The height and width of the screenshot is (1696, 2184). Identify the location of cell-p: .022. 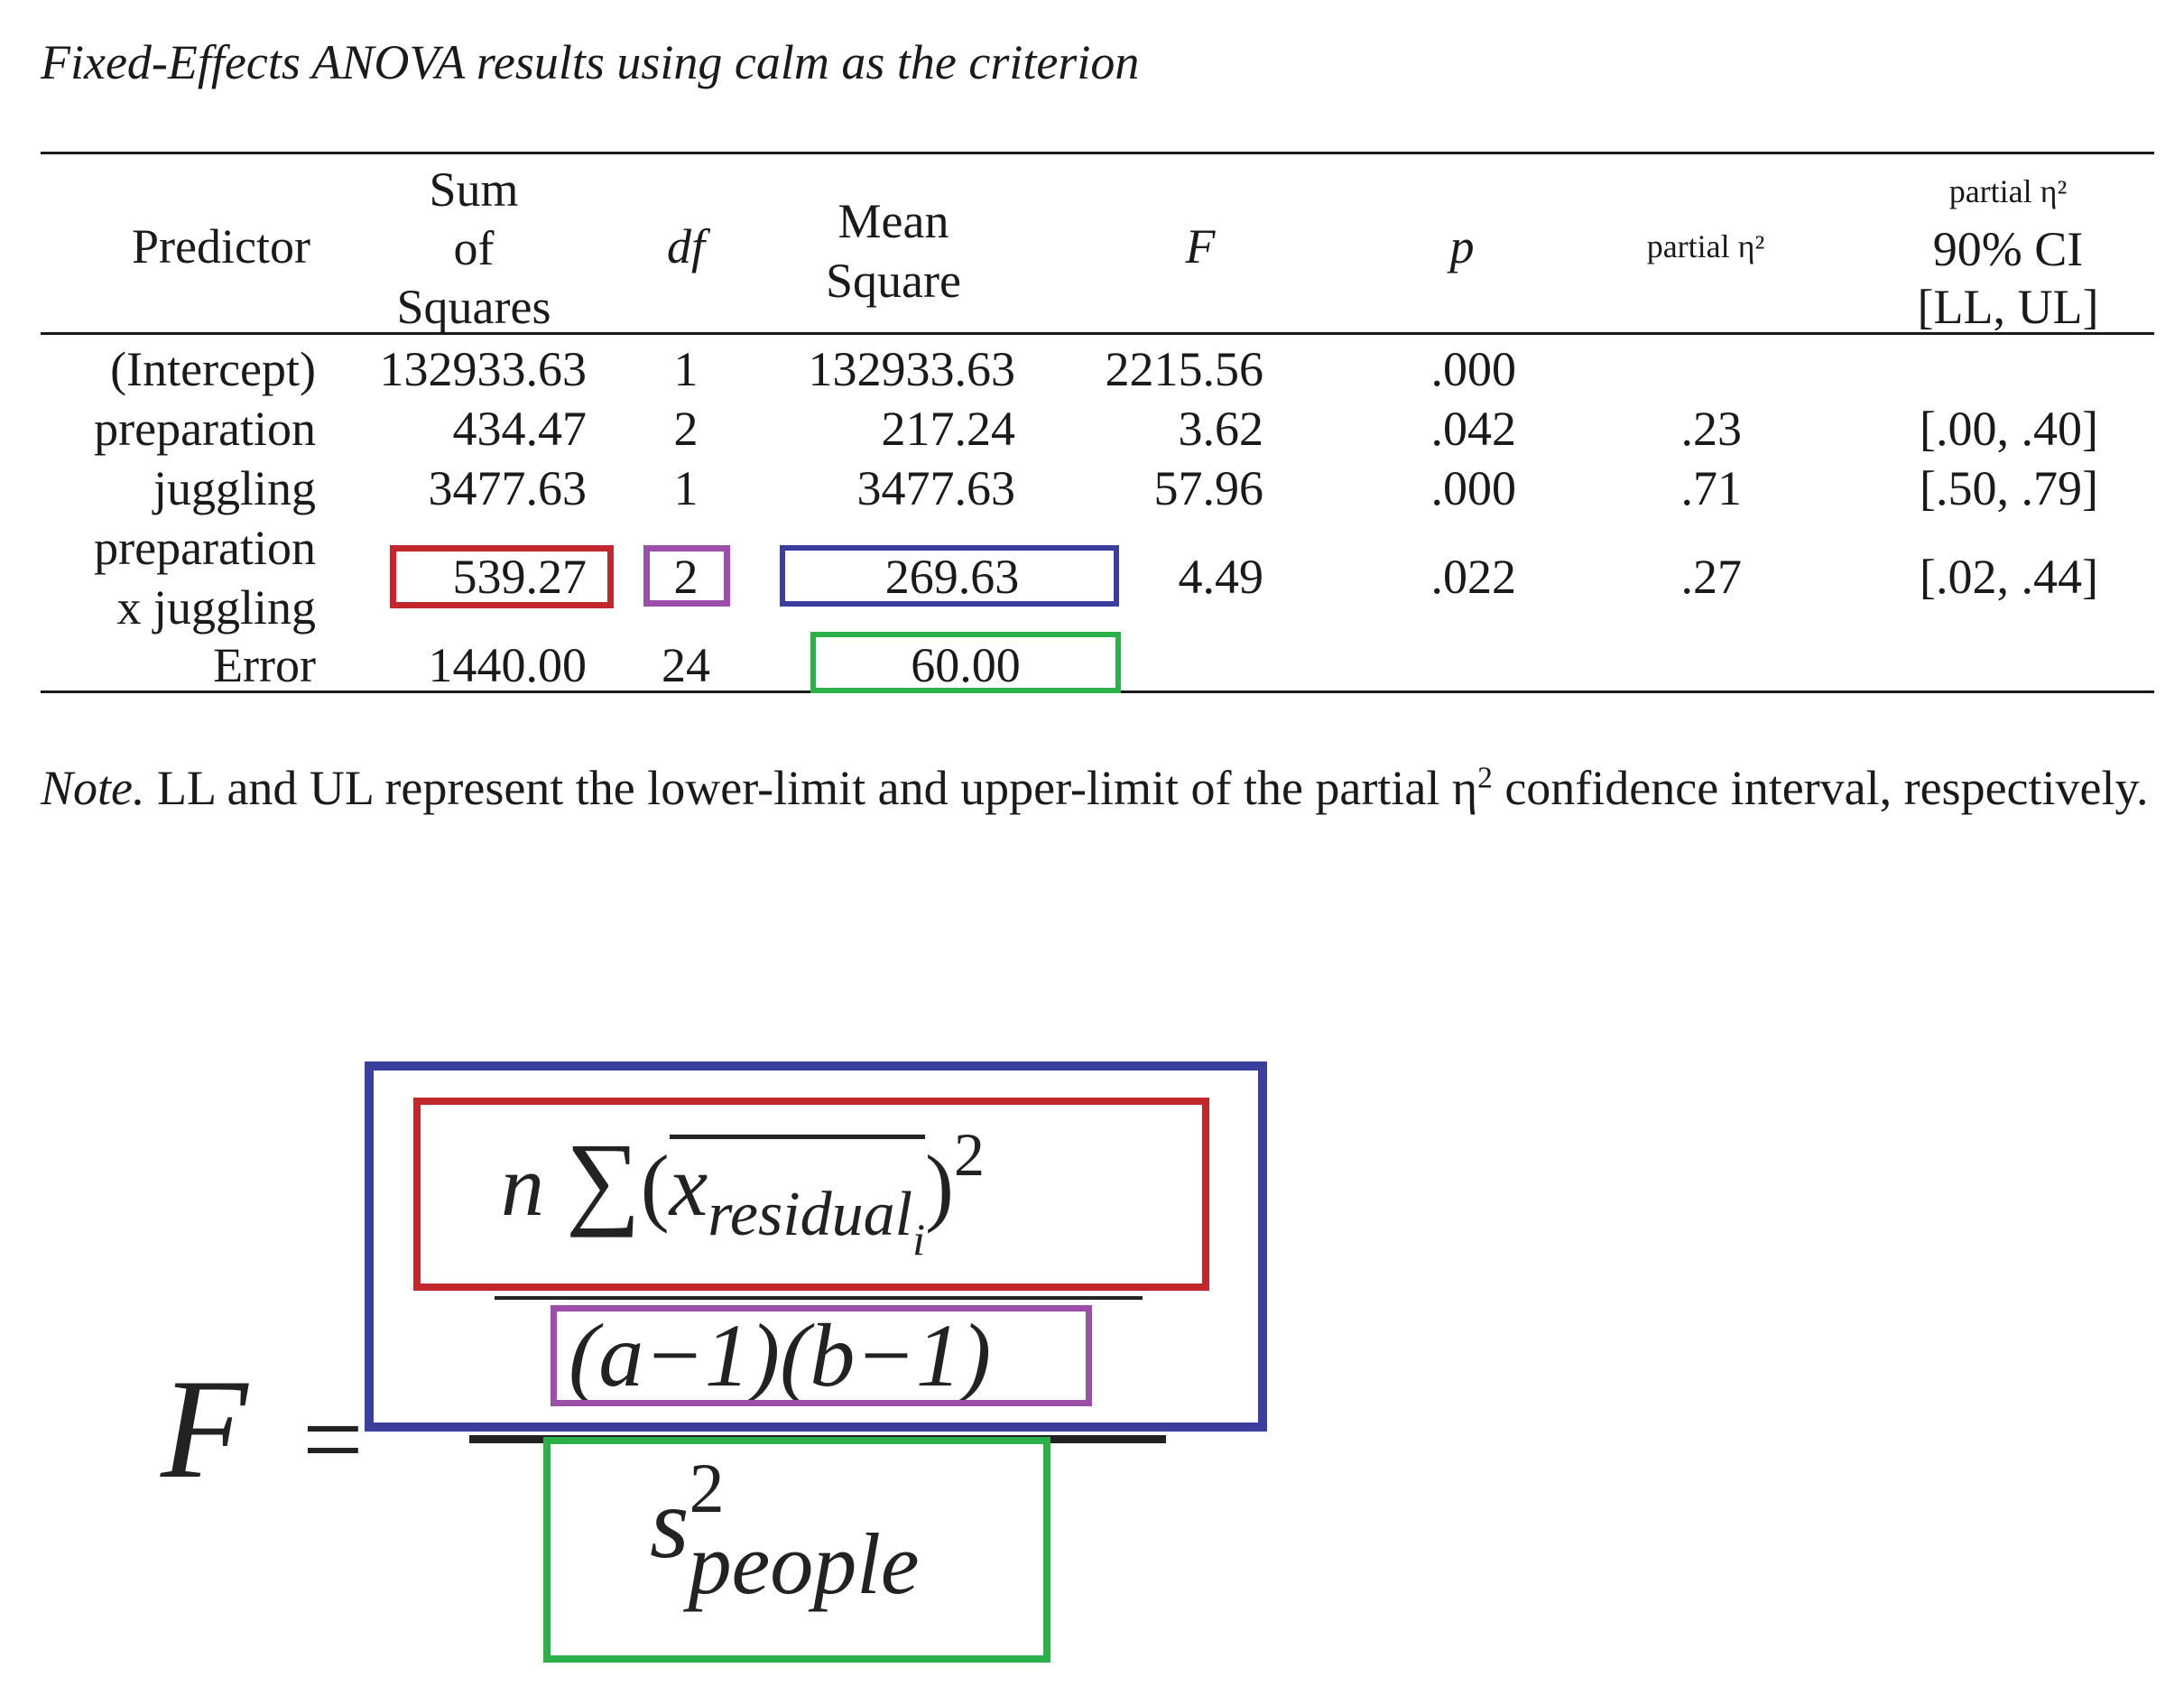
(1473, 577).